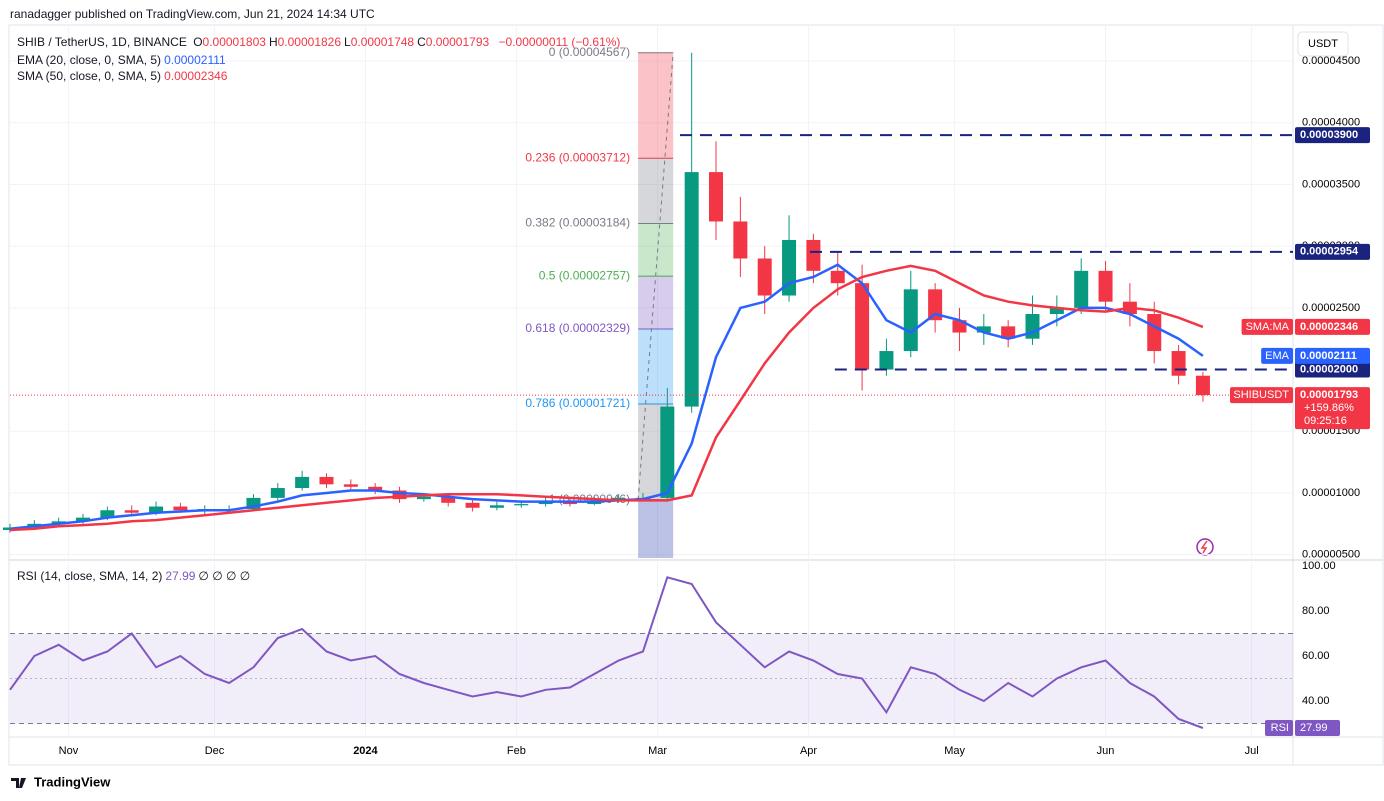  Describe the element at coordinates (1316, 656) in the screenshot. I see `y-tick-label: 60.00` at that location.